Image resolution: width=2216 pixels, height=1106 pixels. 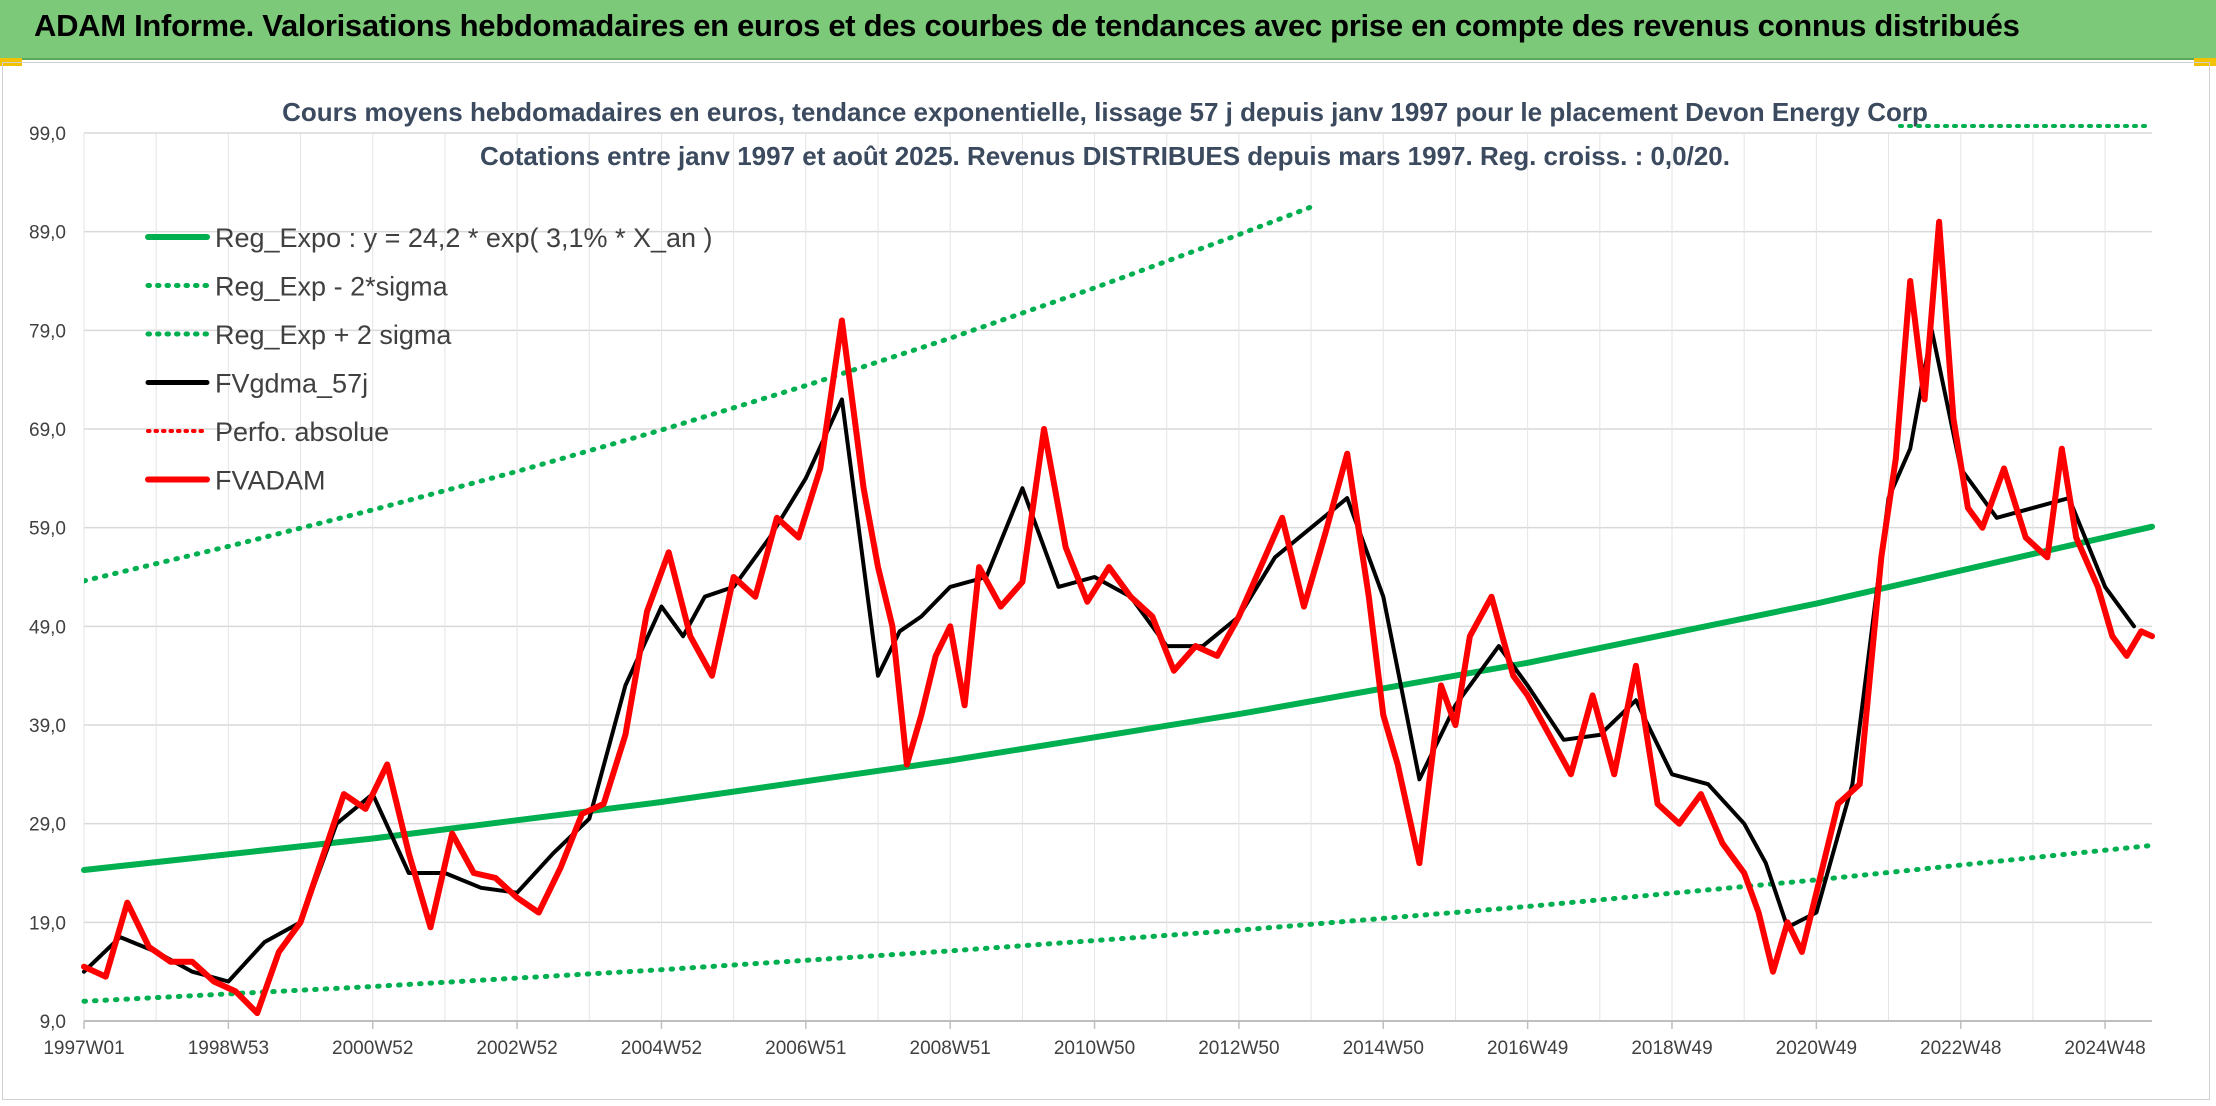 I want to click on legend-label: Reg_Exp - 2*sigma, so click(x=332, y=287).